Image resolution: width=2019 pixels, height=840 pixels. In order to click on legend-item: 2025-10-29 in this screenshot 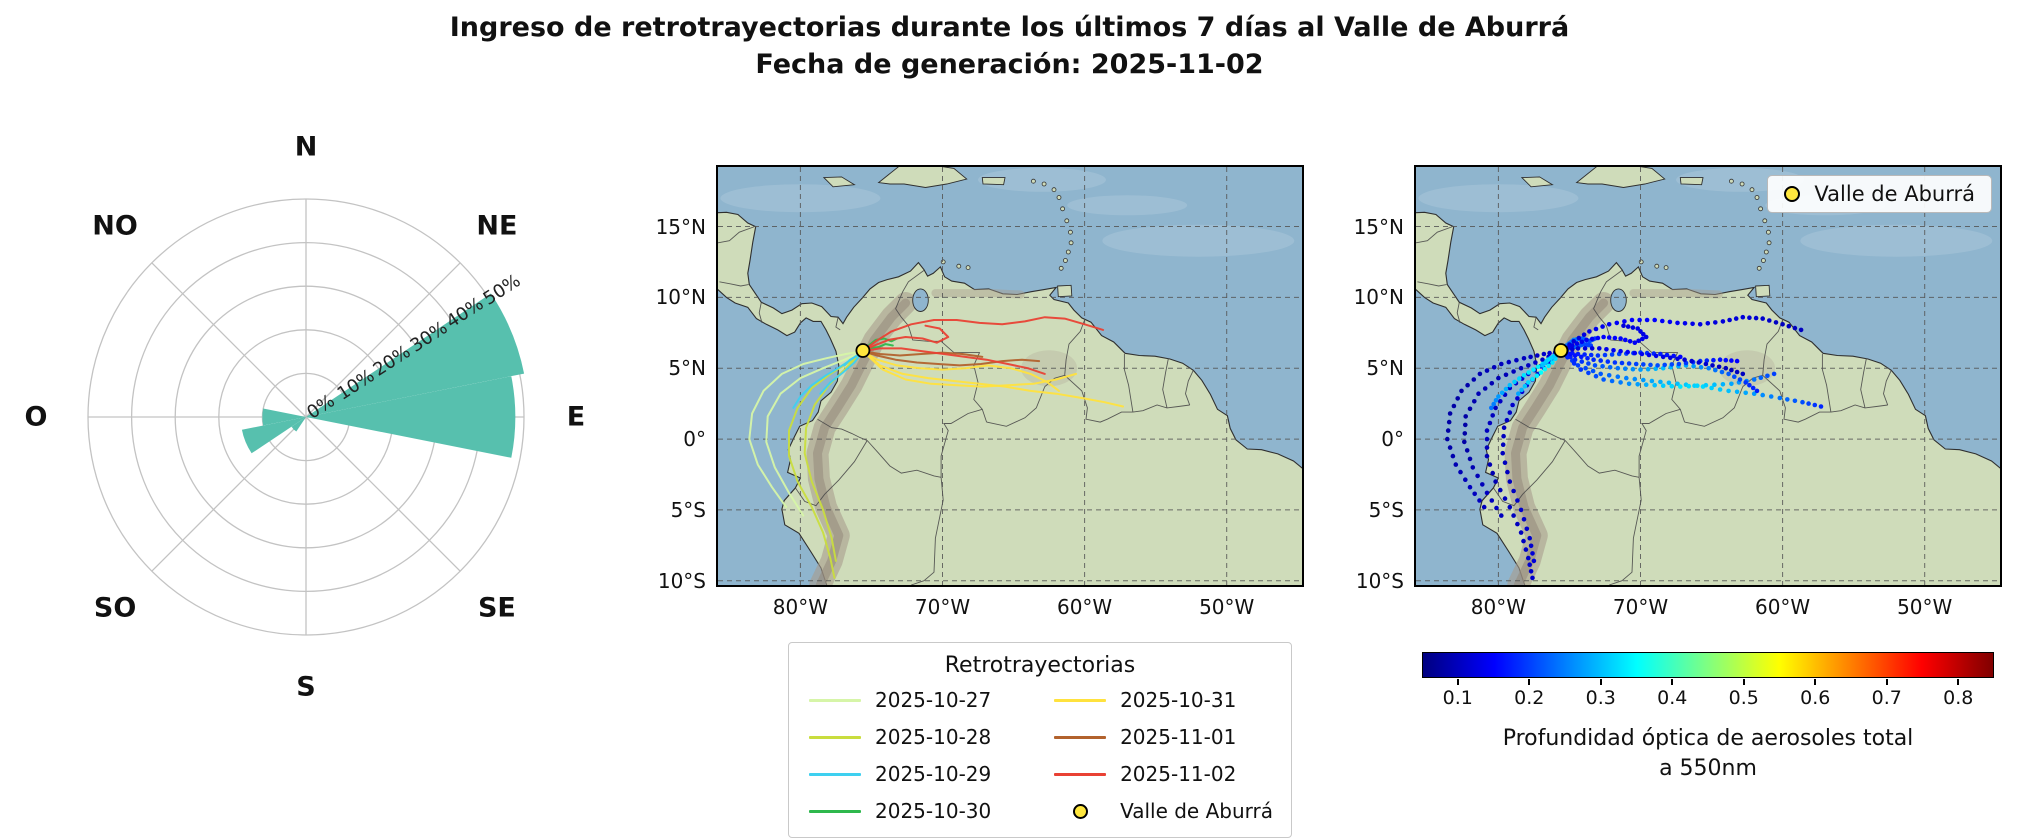, I will do `click(916, 774)`.